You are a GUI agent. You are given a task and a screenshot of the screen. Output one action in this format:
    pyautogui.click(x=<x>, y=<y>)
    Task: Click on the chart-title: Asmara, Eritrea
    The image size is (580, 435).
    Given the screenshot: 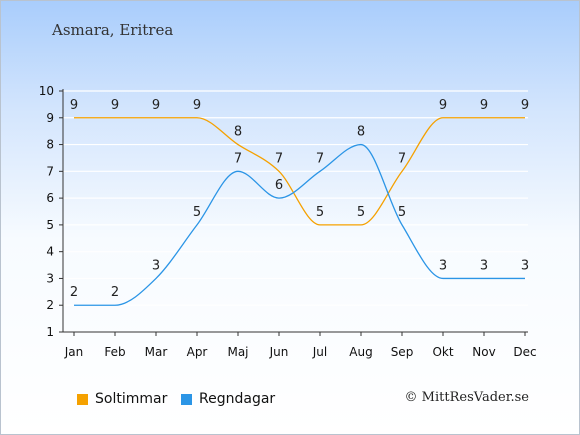 What is the action you would take?
    pyautogui.click(x=113, y=30)
    